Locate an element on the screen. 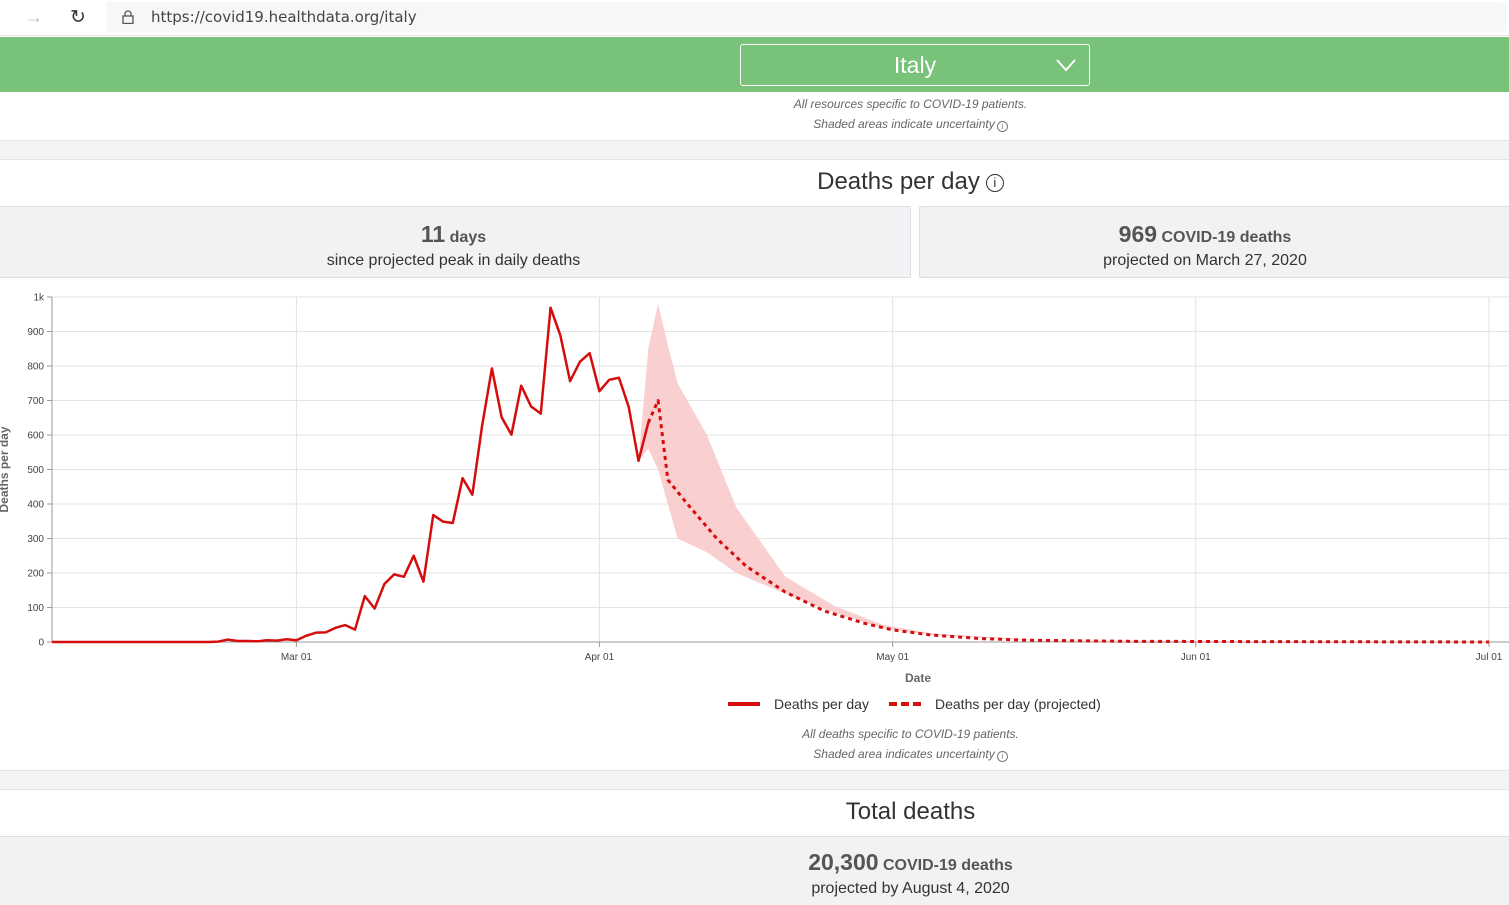 The width and height of the screenshot is (1509, 905). days-since-peak-unit: days is located at coordinates (468, 237).